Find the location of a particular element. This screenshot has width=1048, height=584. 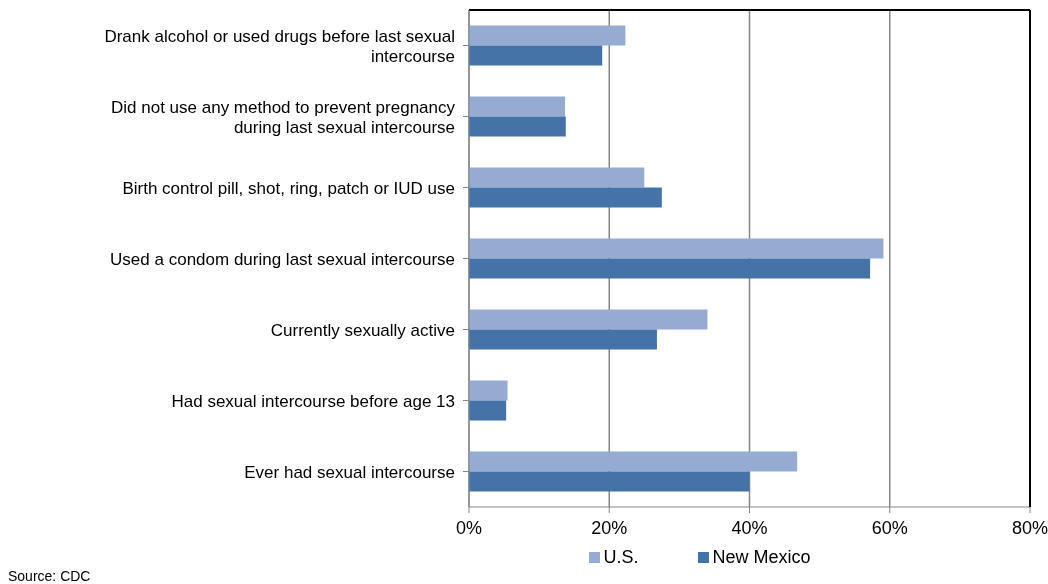

y-tick-label: Did not use any method to prevent pregnancy during last sexual intercourse is located at coordinates (283, 116).